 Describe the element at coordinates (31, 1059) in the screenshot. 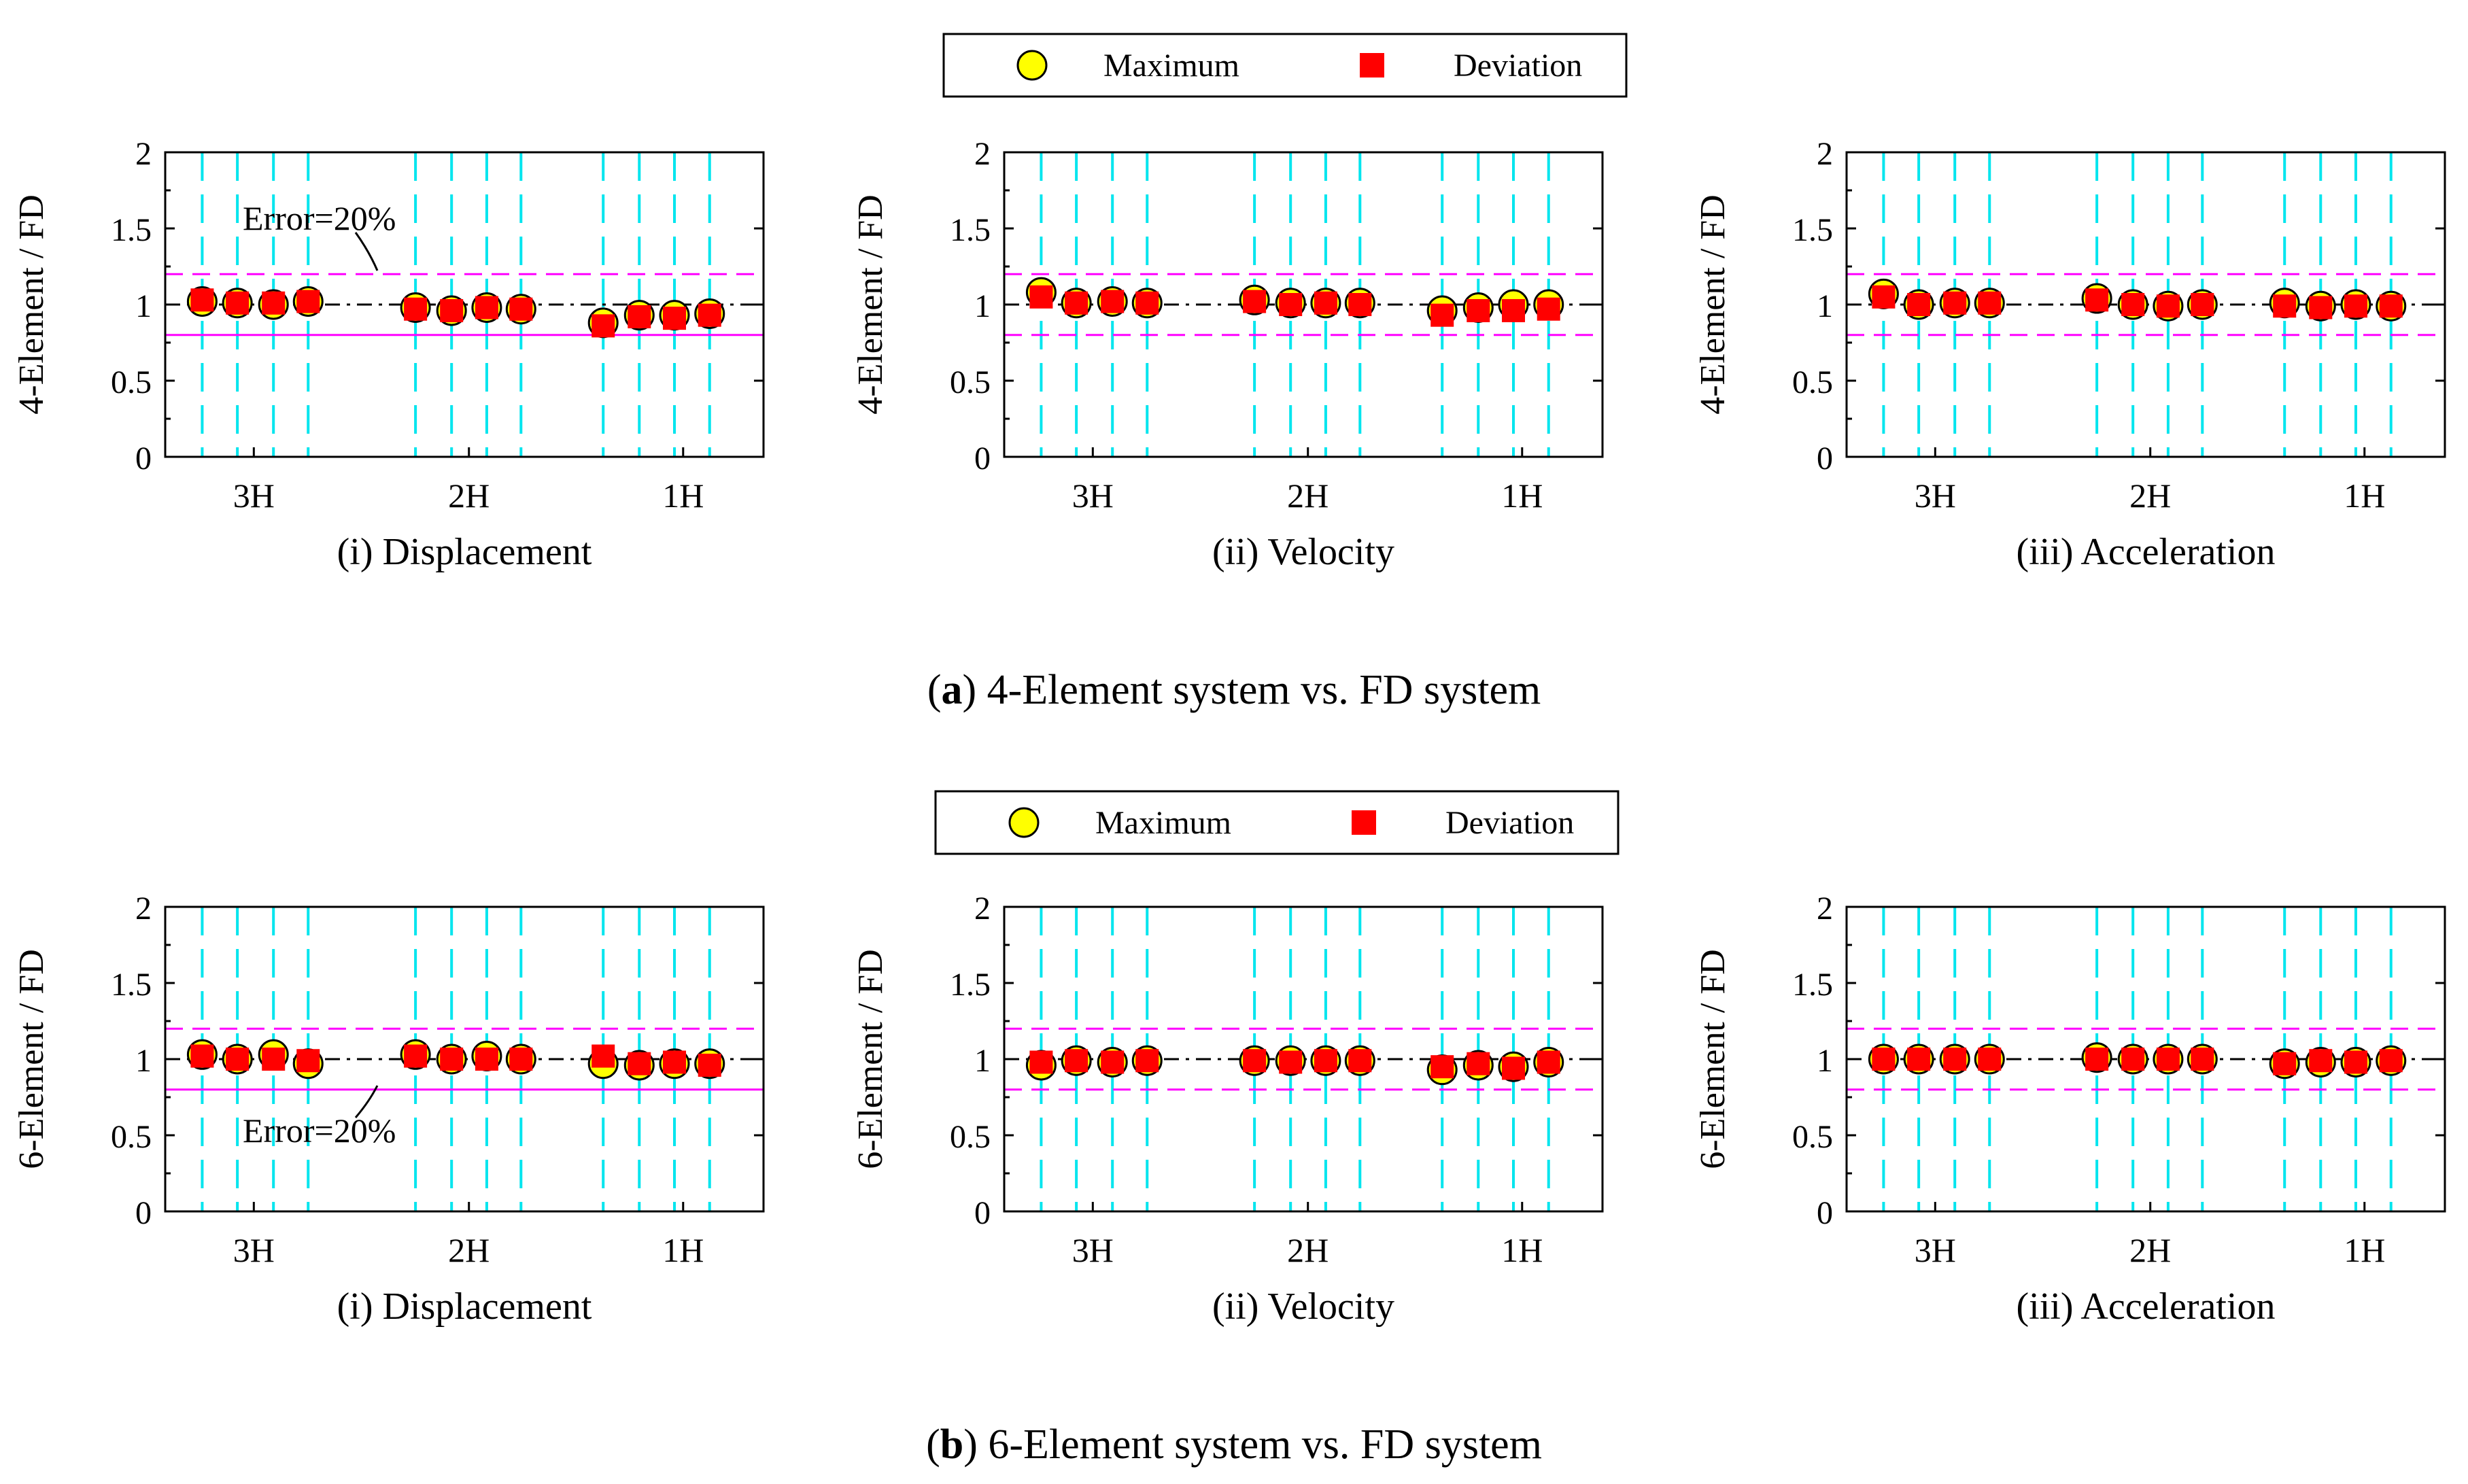

I see `y-axis-label: 6-Element / FD` at that location.